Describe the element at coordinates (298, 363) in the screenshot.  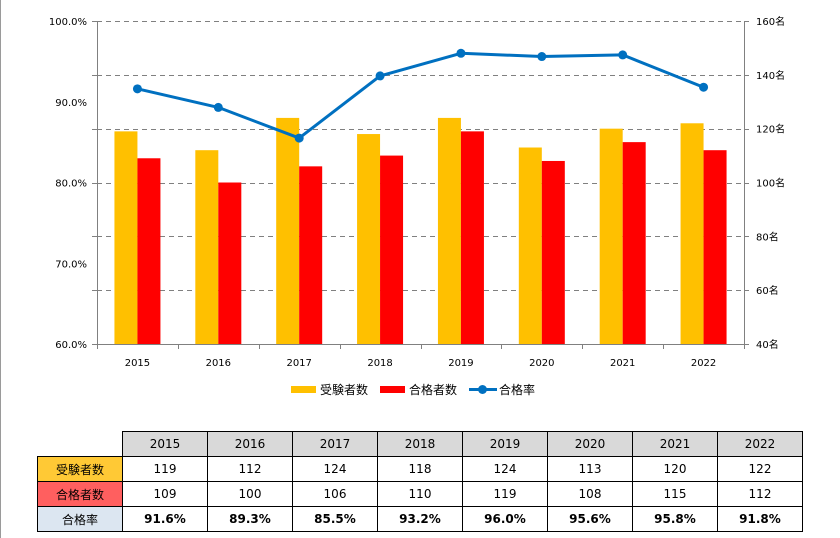
I see `x-axis-tick-label: 2017` at that location.